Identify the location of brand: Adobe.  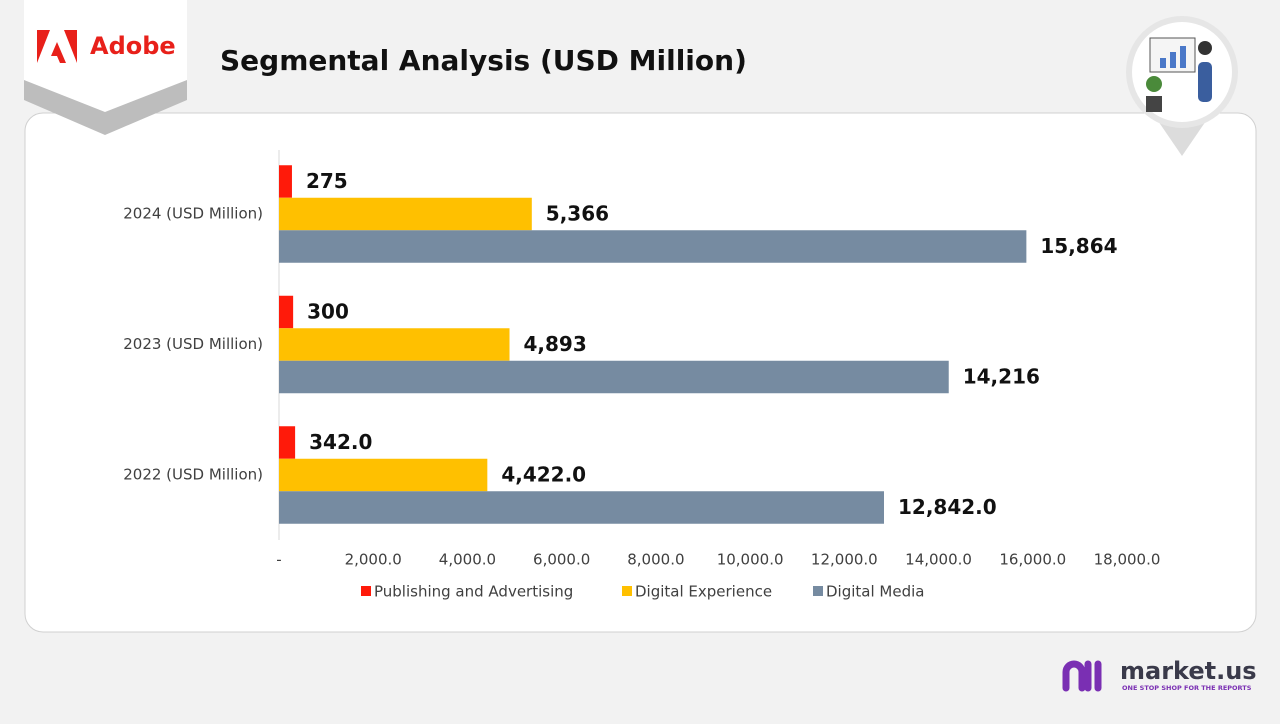
(133, 46).